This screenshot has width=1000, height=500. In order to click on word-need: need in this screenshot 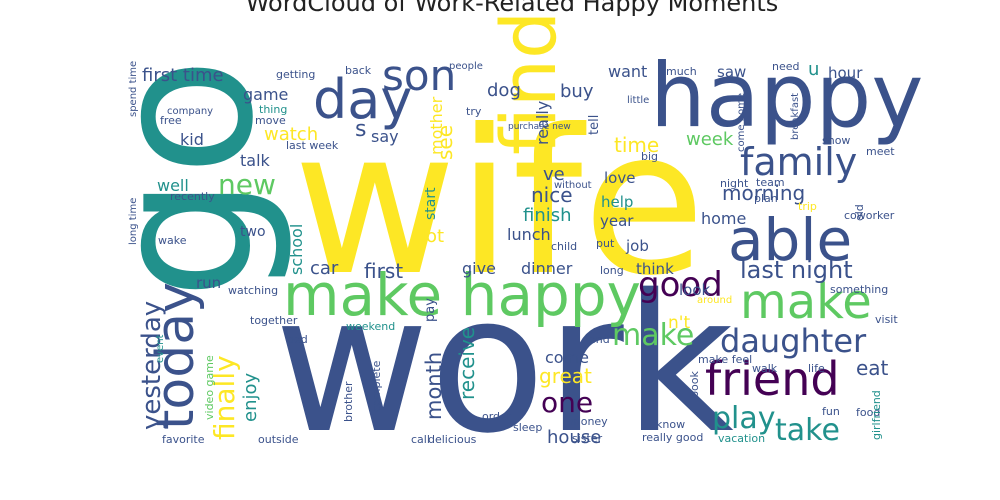, I will do `click(786, 66)`.